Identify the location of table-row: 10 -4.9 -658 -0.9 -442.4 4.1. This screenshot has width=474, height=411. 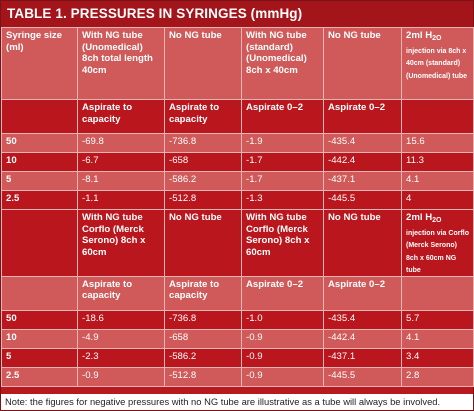
(237, 338).